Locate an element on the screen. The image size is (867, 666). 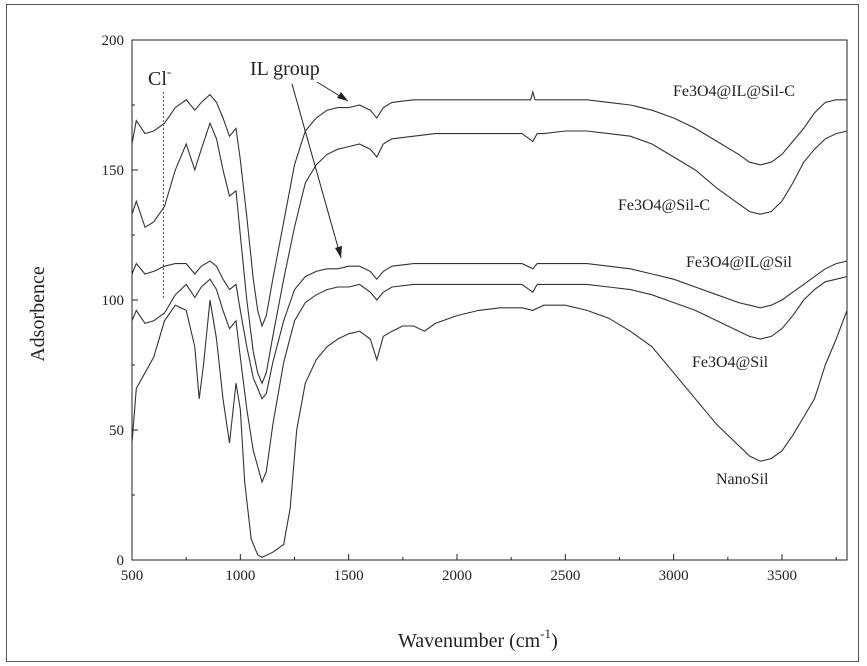
series-label-fe3o4-il-sil-c: Fe3O4@IL@Sil-C is located at coordinates (734, 91).